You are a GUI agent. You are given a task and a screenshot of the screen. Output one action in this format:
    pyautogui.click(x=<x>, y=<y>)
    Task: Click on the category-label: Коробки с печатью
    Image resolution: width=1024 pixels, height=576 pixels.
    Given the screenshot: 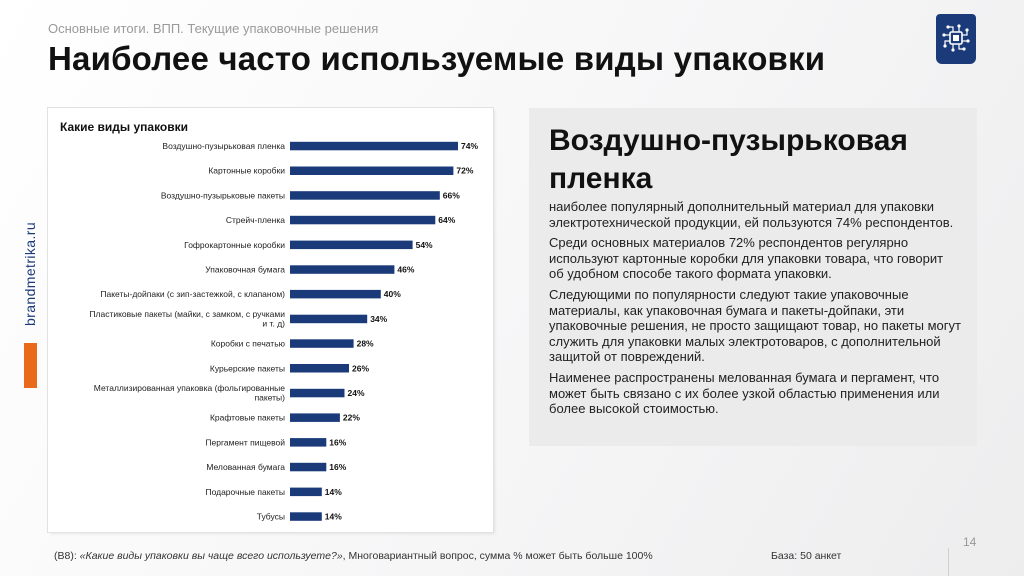 What is the action you would take?
    pyautogui.click(x=248, y=344)
    